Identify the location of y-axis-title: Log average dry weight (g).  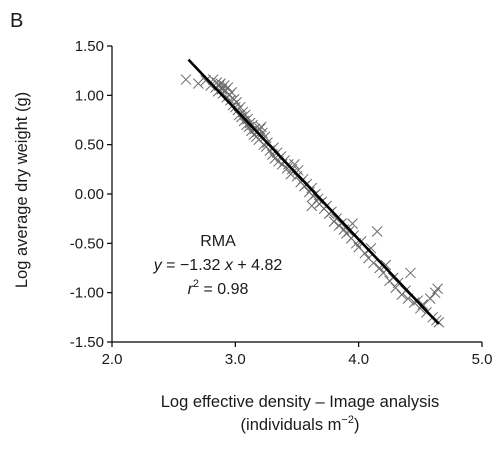
(22, 190).